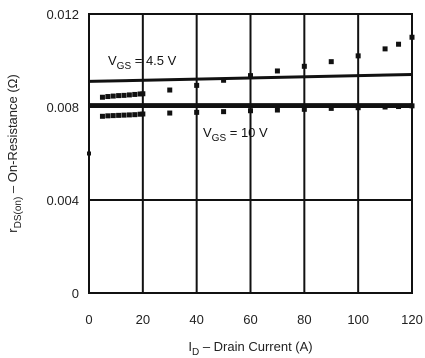 This screenshot has width=425, height=358. I want to click on x-tick-label: 80, so click(304, 319).